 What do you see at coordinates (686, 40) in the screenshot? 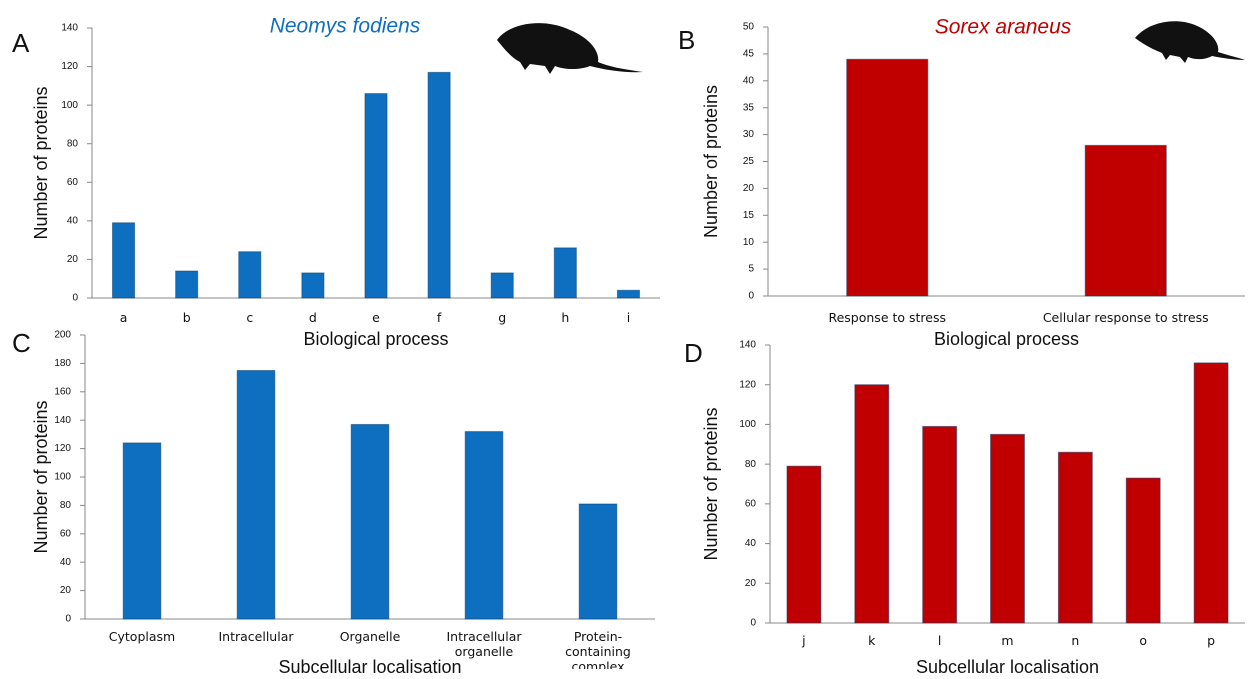
I see `panel-label: B` at bounding box center [686, 40].